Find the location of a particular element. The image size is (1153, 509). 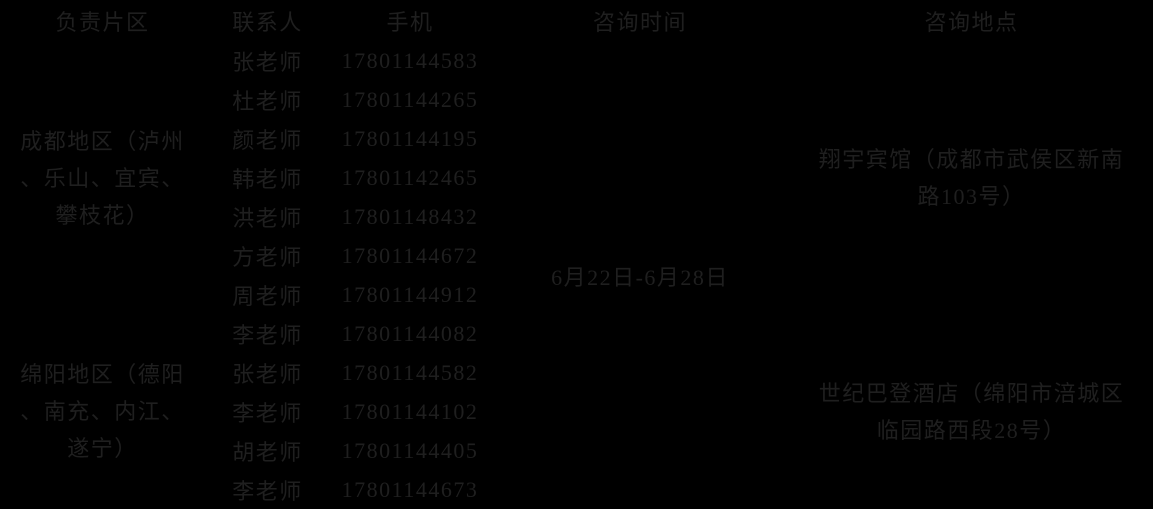

contact-phone-cell: 17801144912 is located at coordinates (410, 294).